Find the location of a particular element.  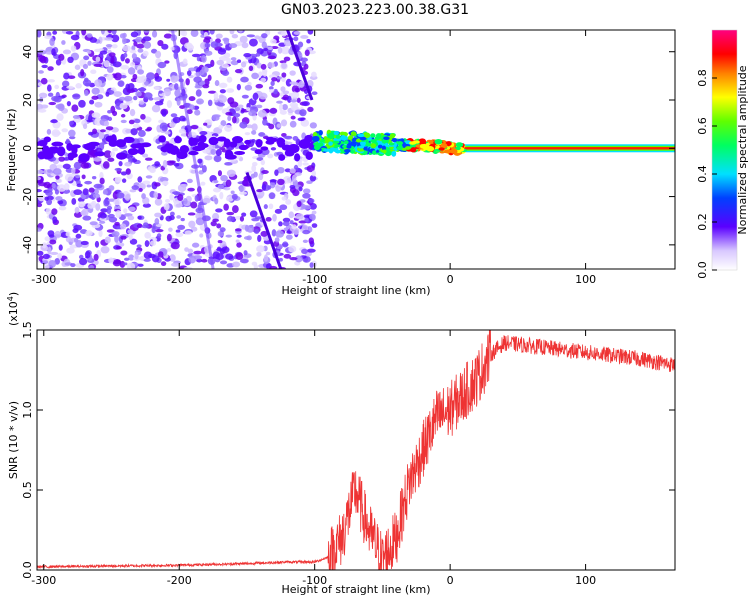

spec-xtick-tick-label-2: -100 is located at coordinates (314, 279).